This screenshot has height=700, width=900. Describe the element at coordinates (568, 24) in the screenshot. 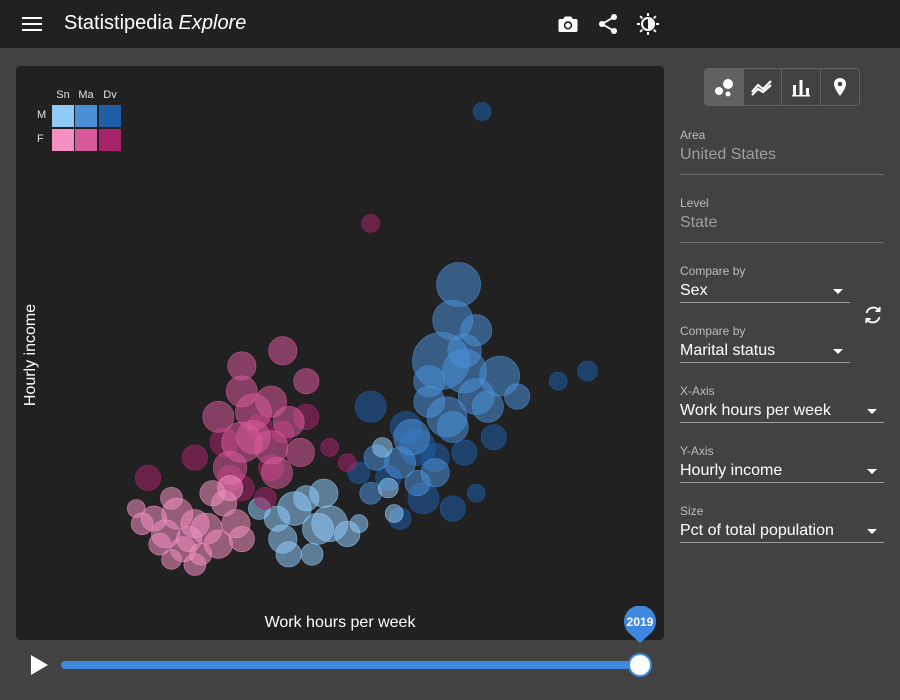

I see `camera-icon` at that location.